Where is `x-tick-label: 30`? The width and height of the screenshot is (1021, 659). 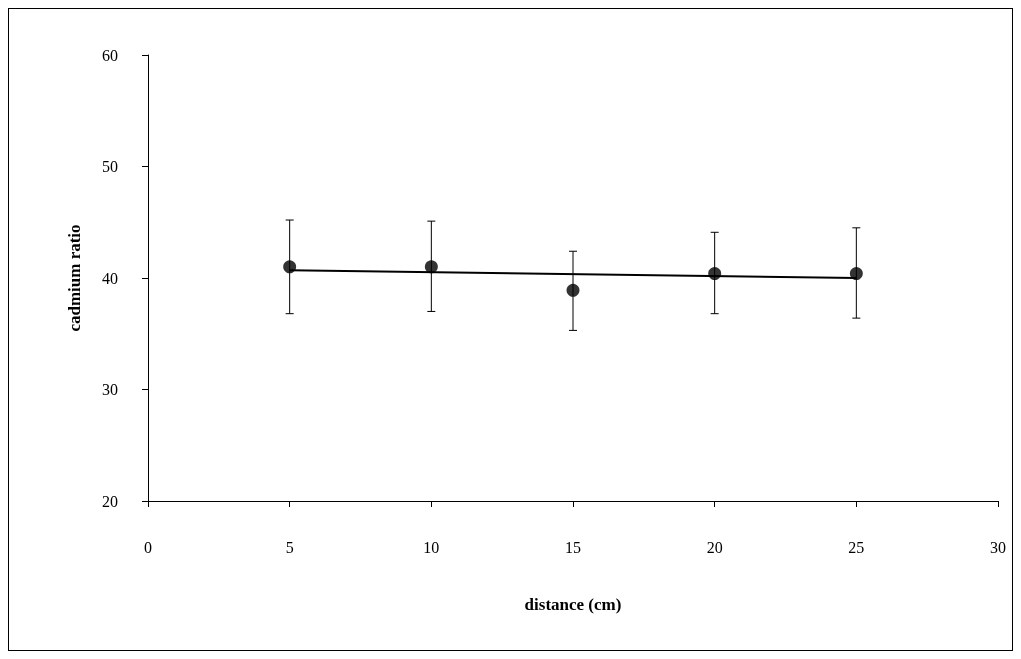 x-tick-label: 30 is located at coordinates (998, 547).